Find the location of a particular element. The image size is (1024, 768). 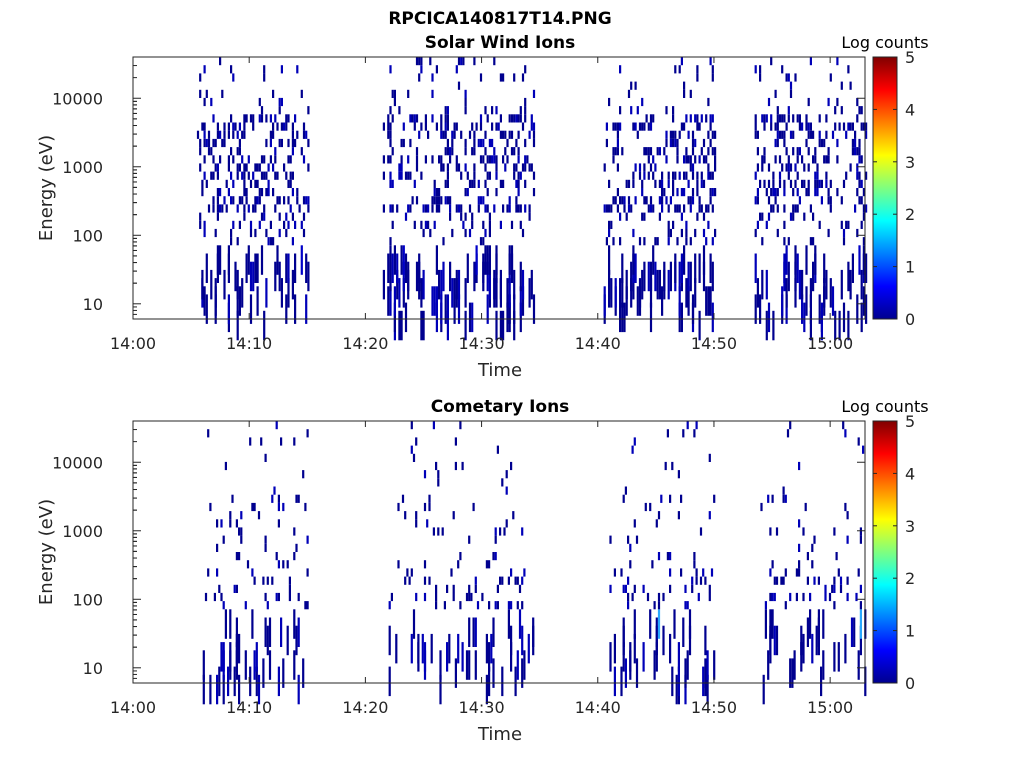

colorbar-tick-label: 2 is located at coordinates (910, 214).